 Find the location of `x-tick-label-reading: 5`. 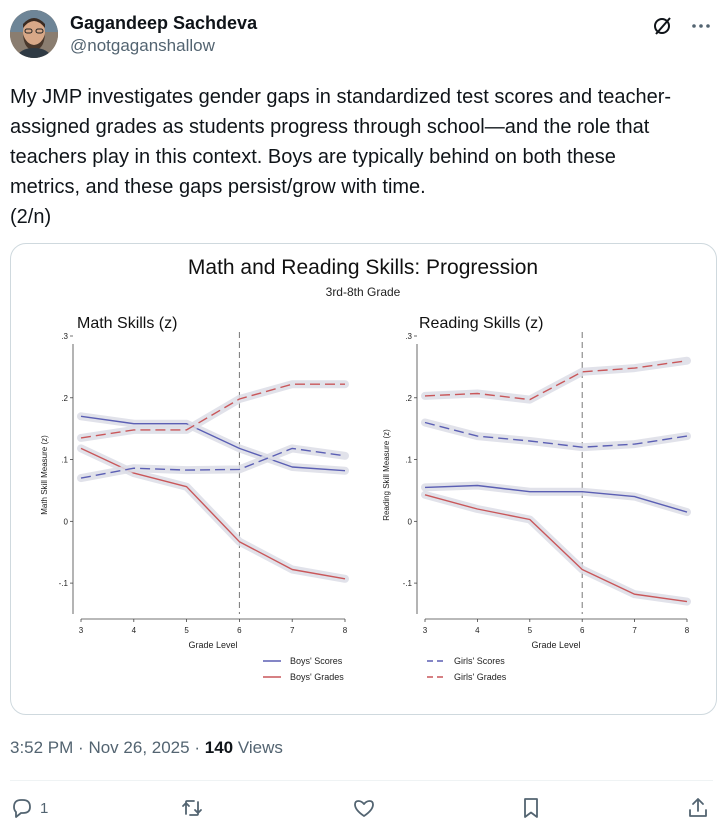

x-tick-label-reading: 5 is located at coordinates (530, 630).